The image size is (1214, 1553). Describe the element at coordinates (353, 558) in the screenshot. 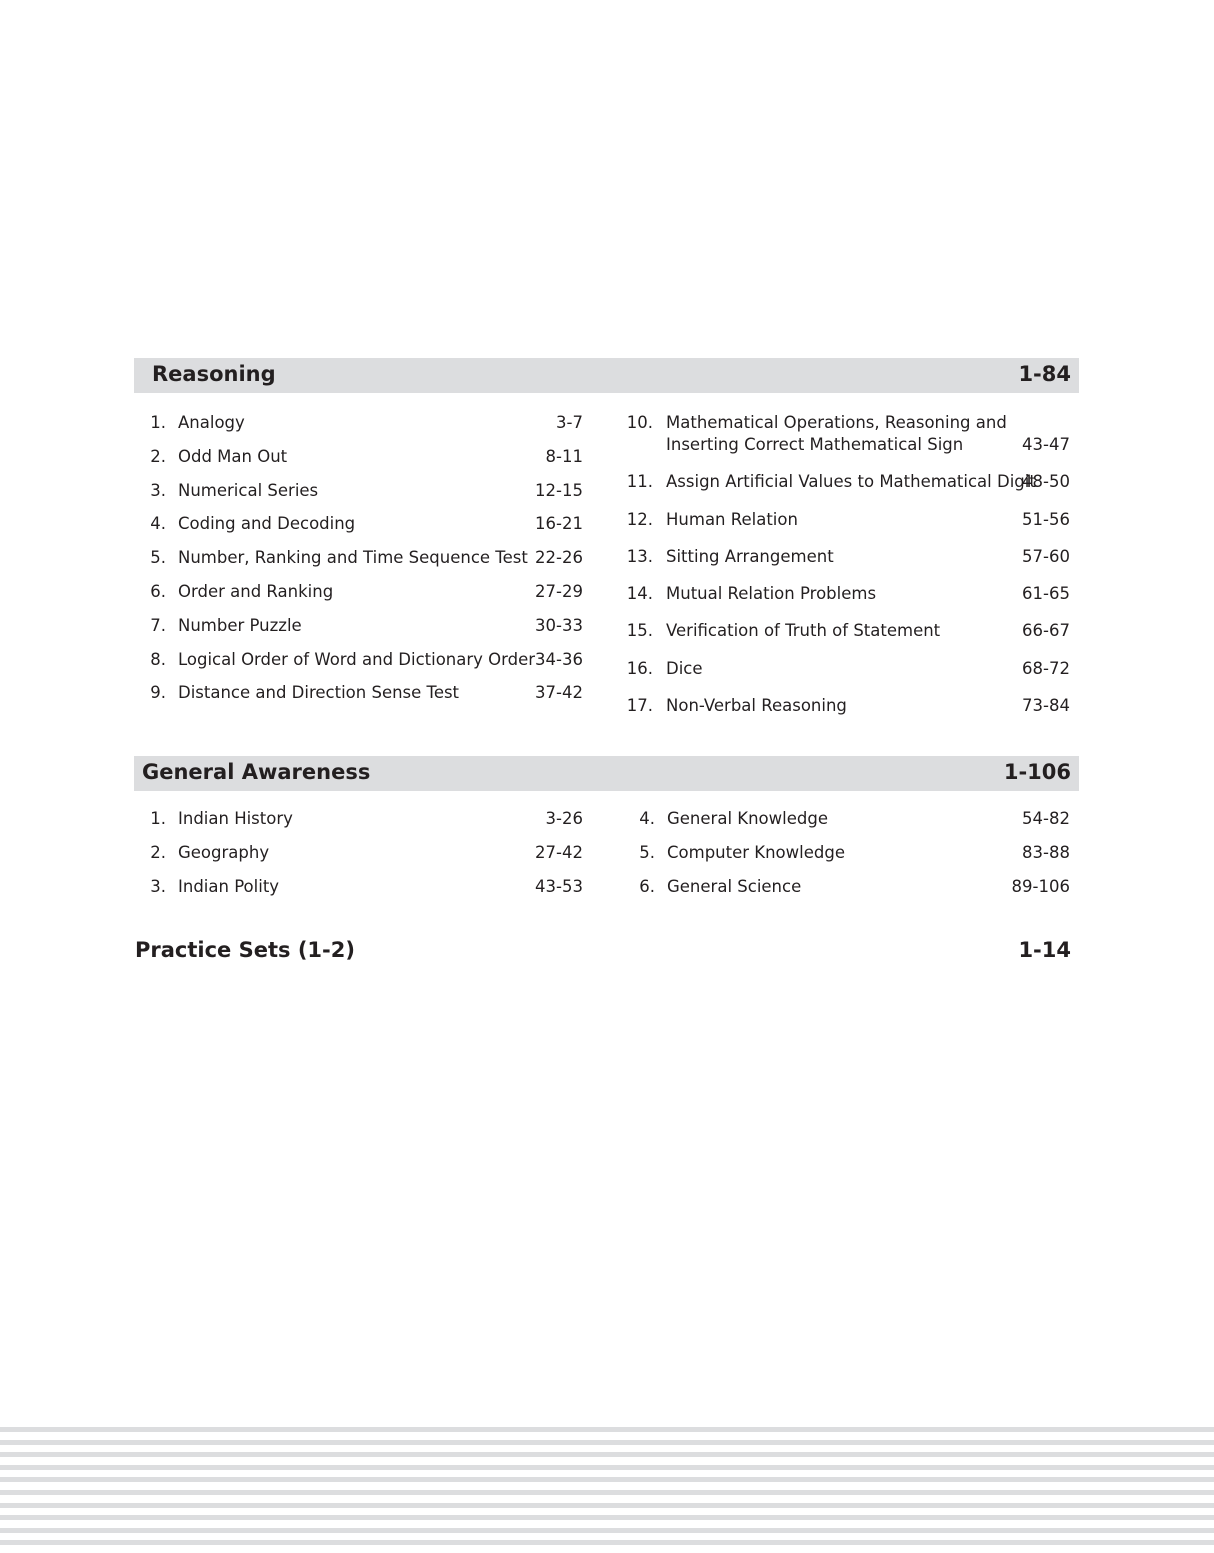

I see `entry-title: Number, Ranking and Time Sequence Test` at that location.